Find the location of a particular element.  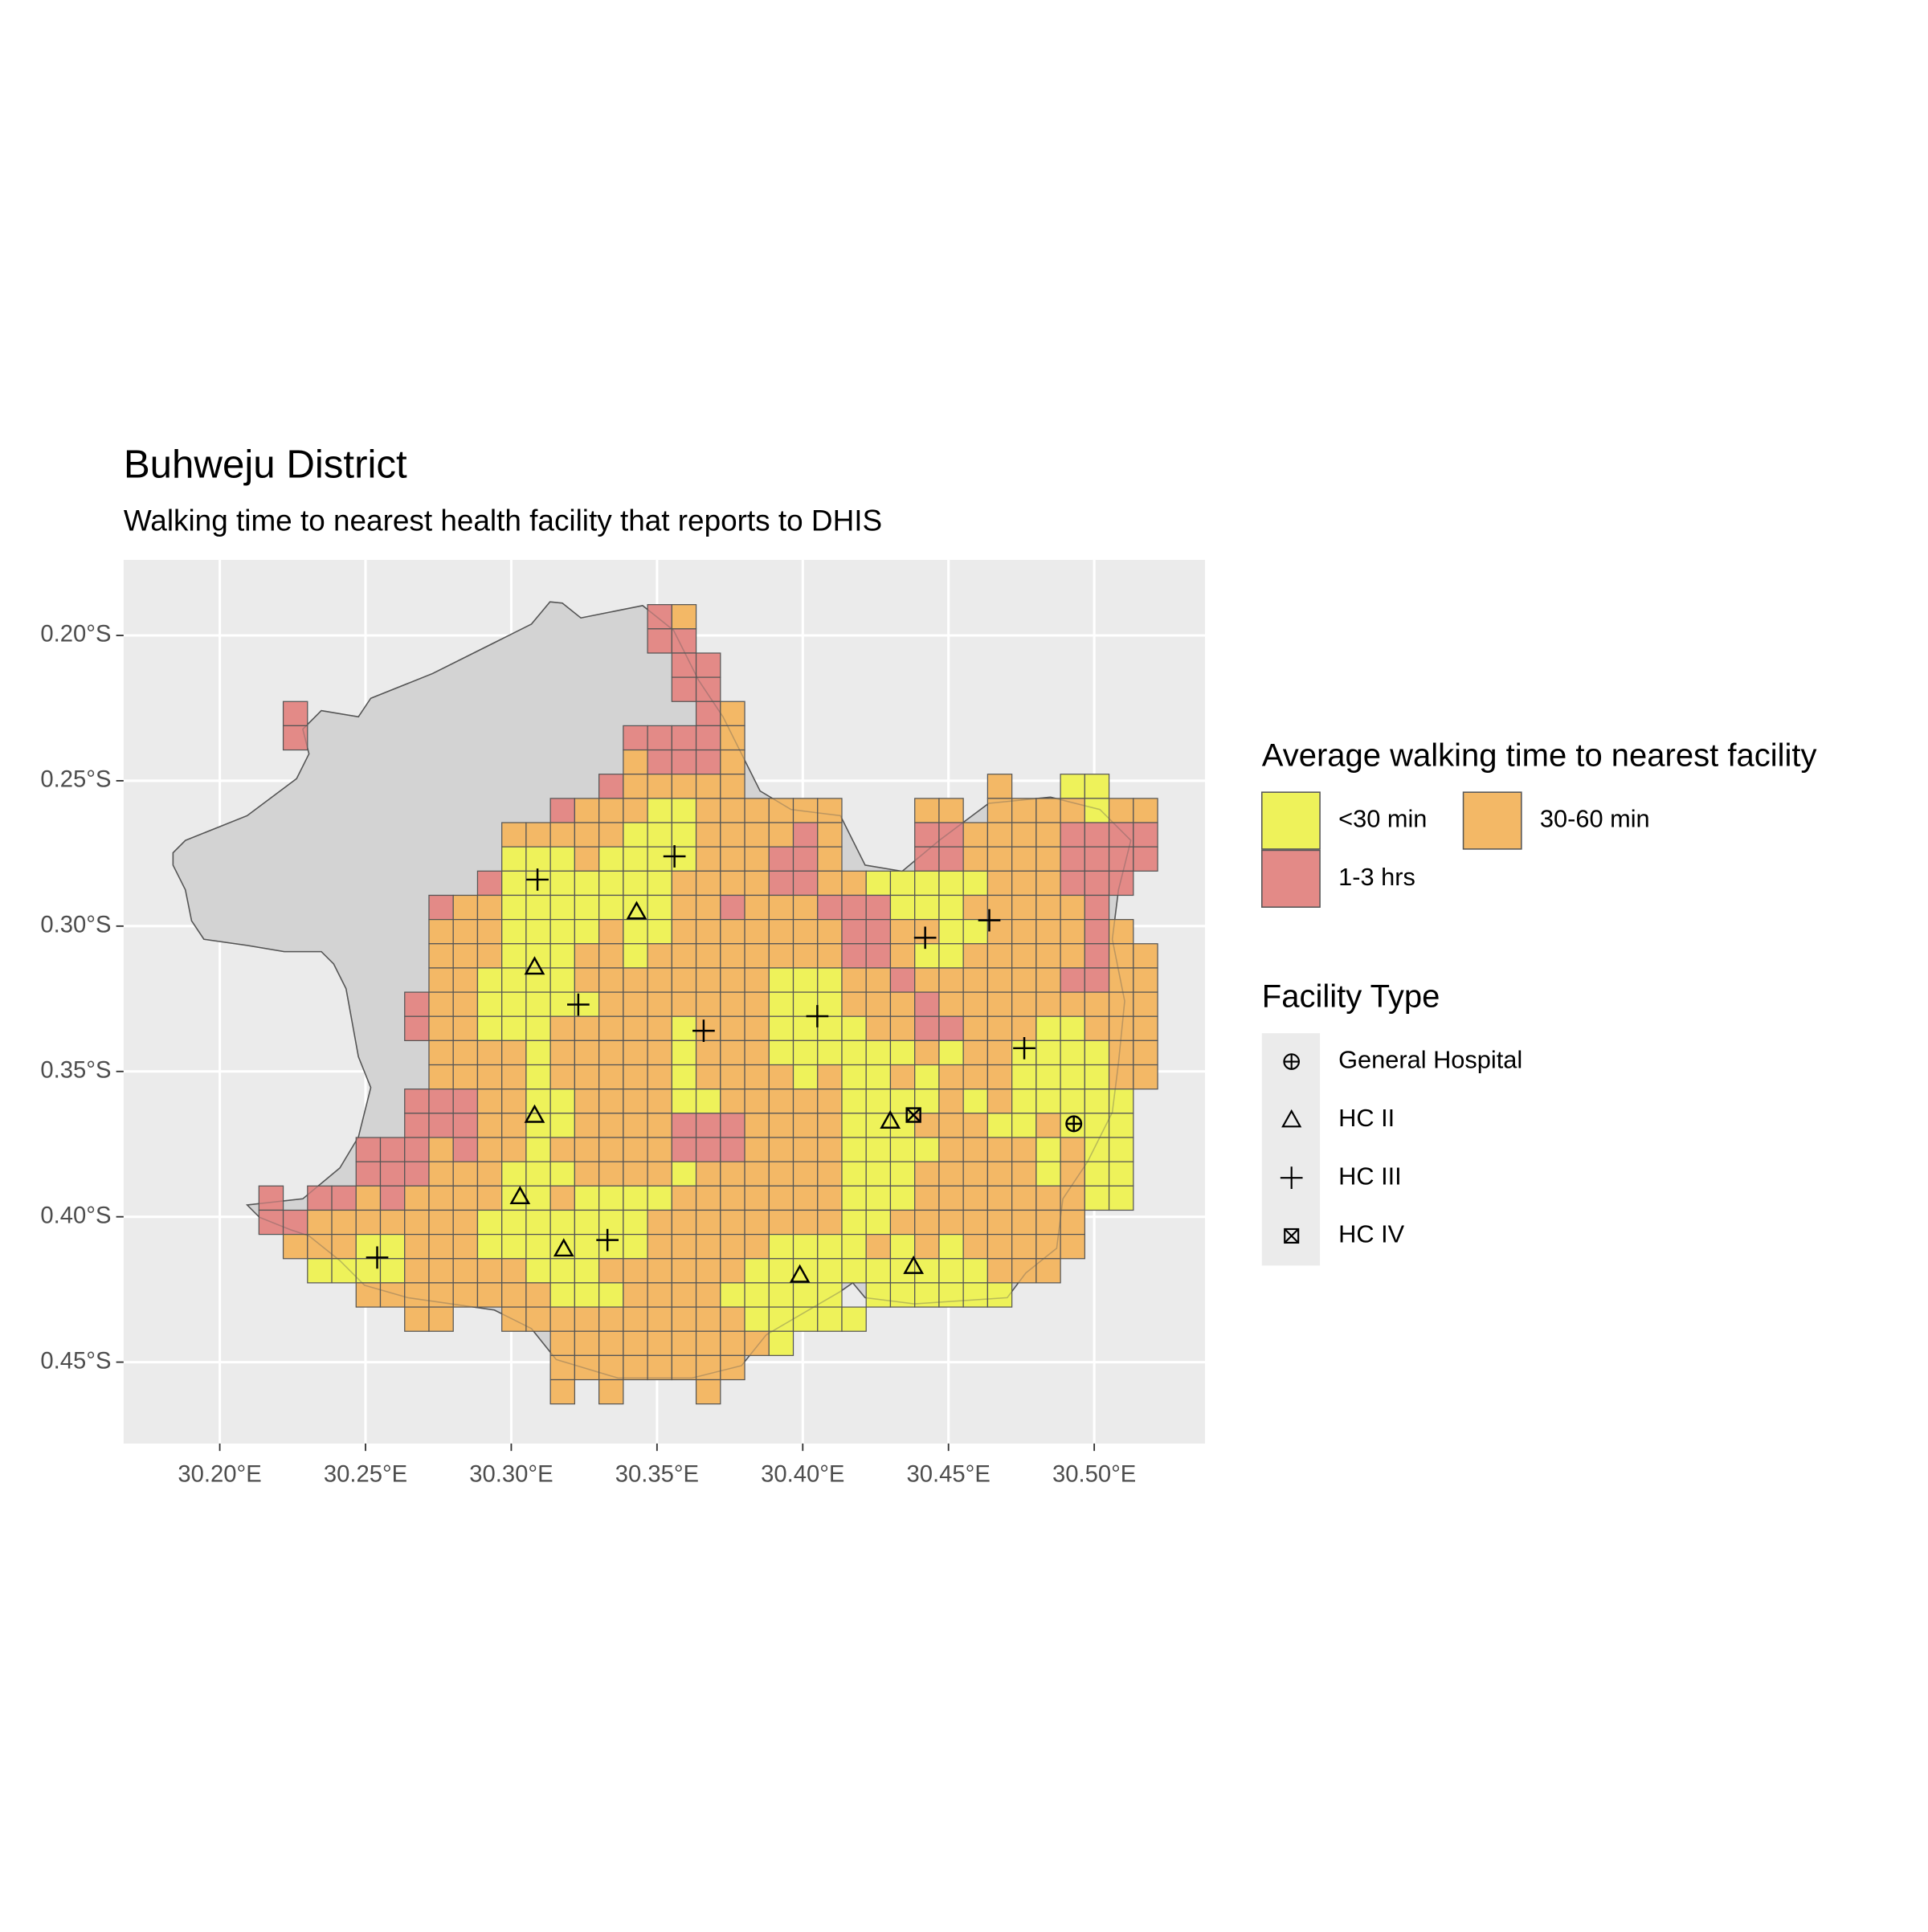

marker-part is located at coordinates (537, 880).